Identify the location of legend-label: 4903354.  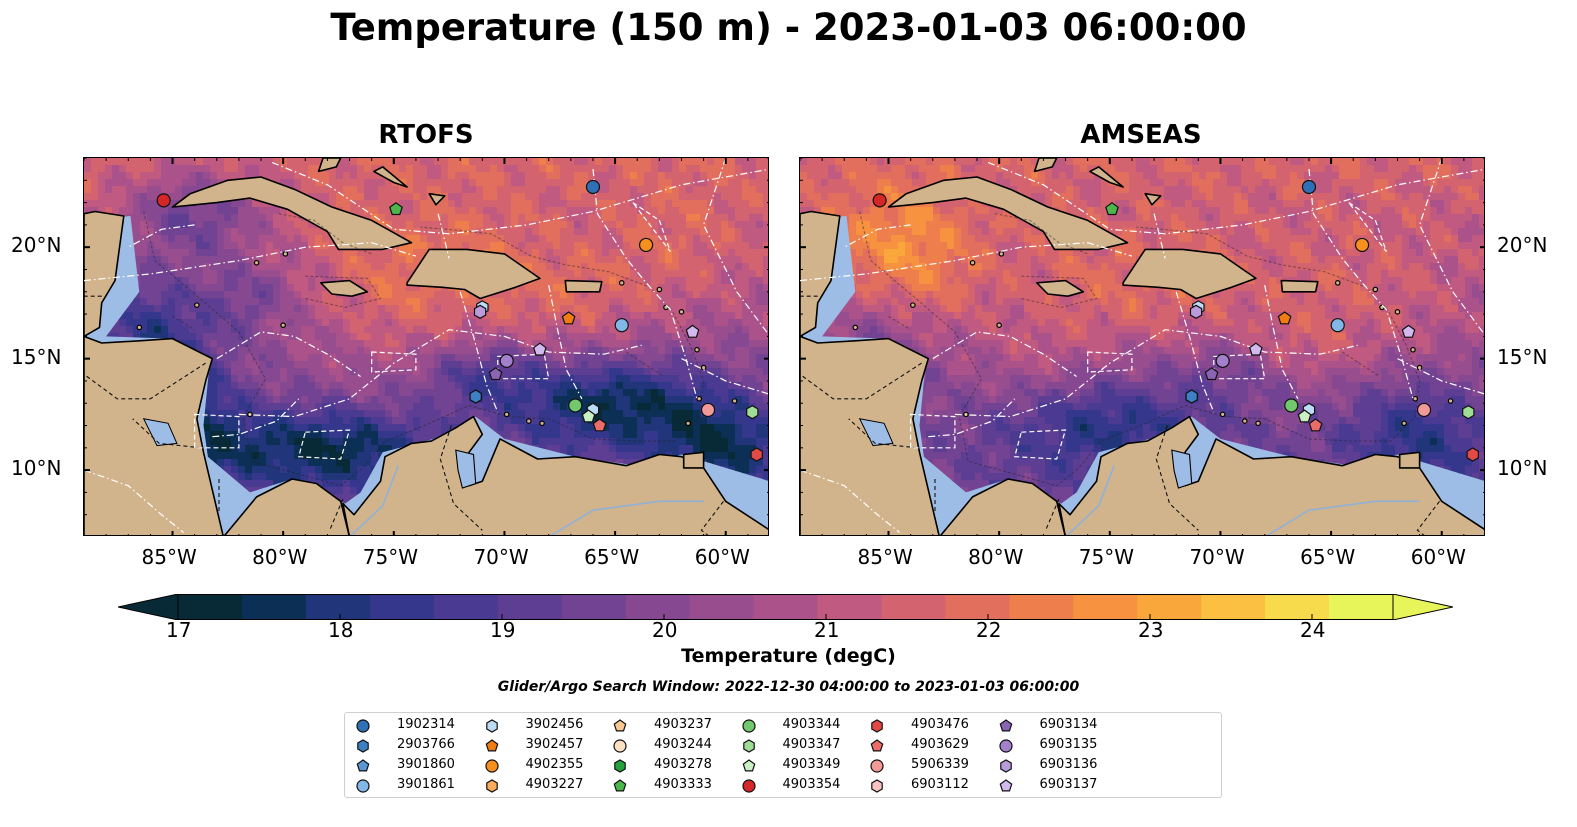
(811, 784).